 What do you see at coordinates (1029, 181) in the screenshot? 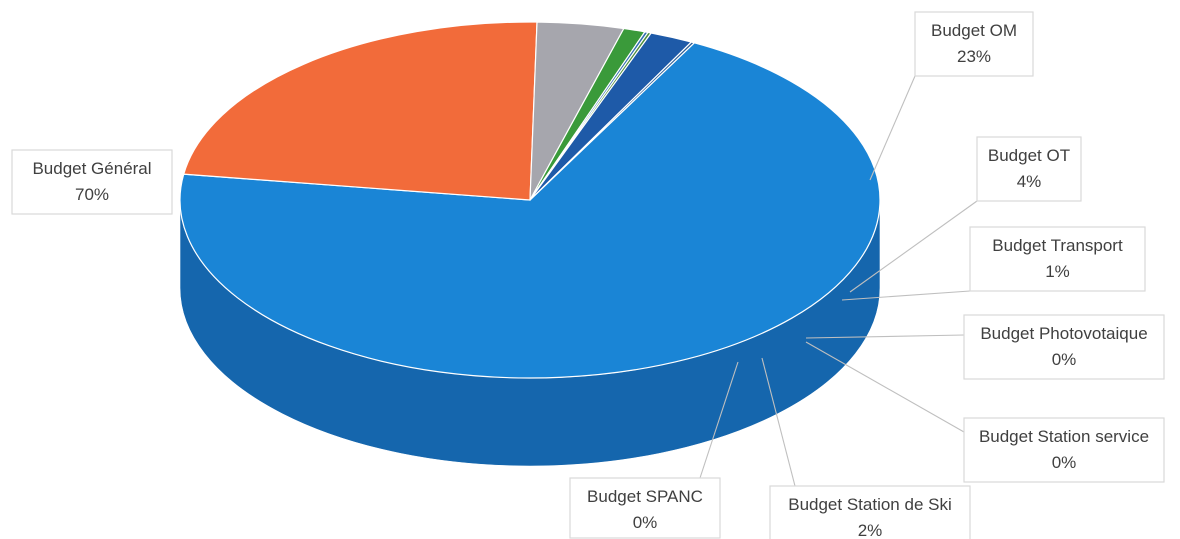
I see `data-label-value-3: 4%` at bounding box center [1029, 181].